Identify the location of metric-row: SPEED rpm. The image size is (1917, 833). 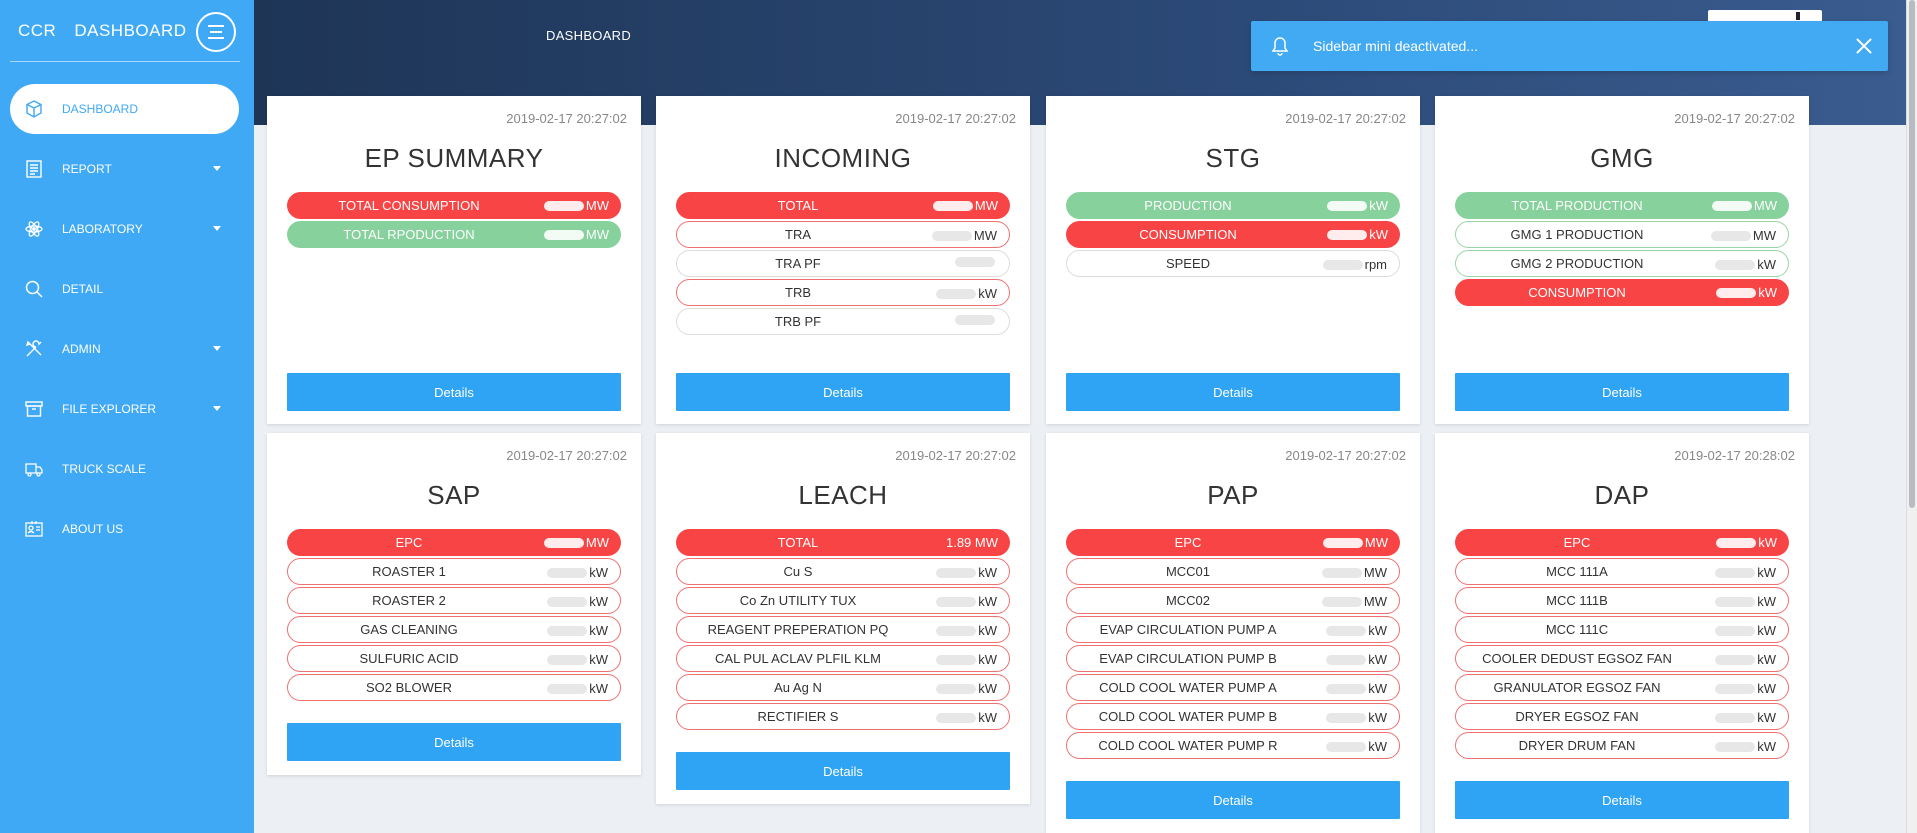
(1233, 263).